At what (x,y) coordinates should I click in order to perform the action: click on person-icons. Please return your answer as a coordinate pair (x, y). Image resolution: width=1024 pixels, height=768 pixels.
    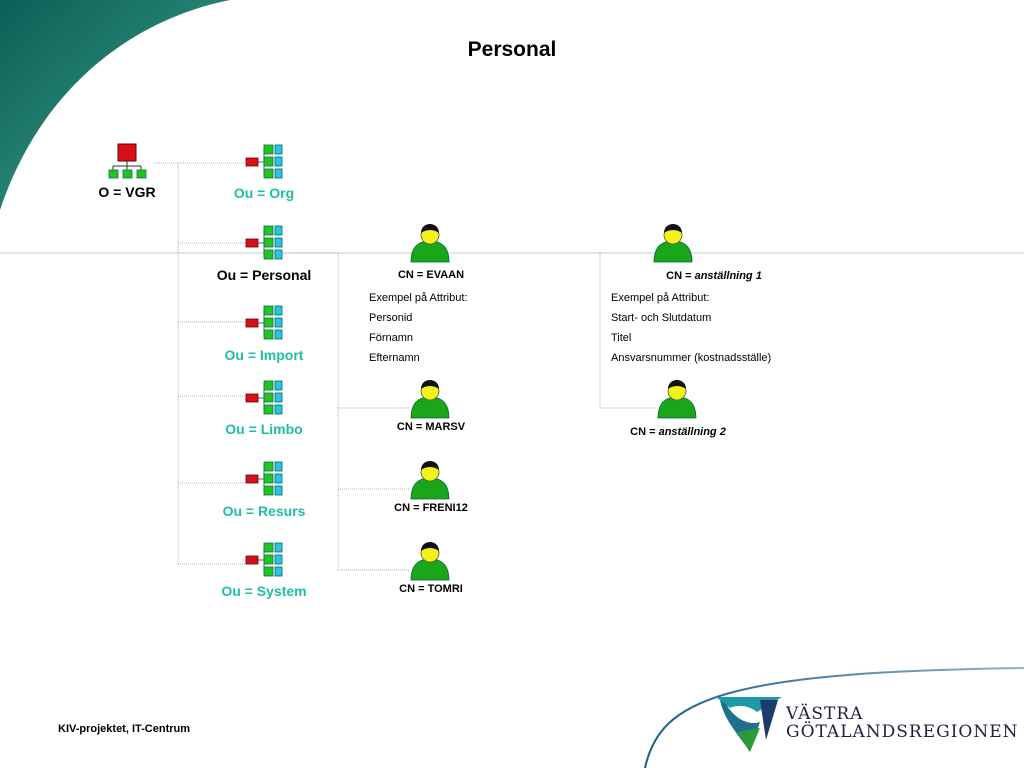
    Looking at the image, I should click on (553, 402).